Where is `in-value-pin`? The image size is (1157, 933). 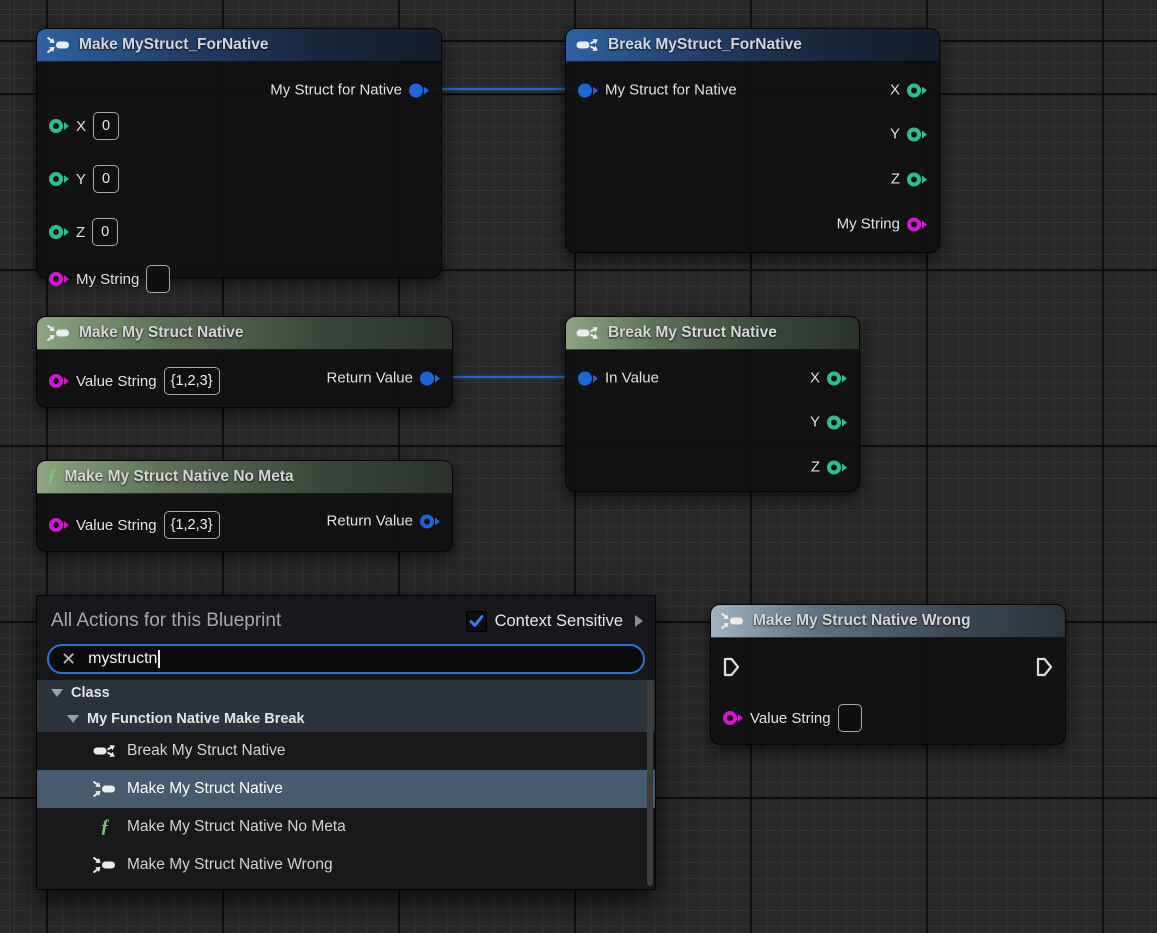 in-value-pin is located at coordinates (588, 378).